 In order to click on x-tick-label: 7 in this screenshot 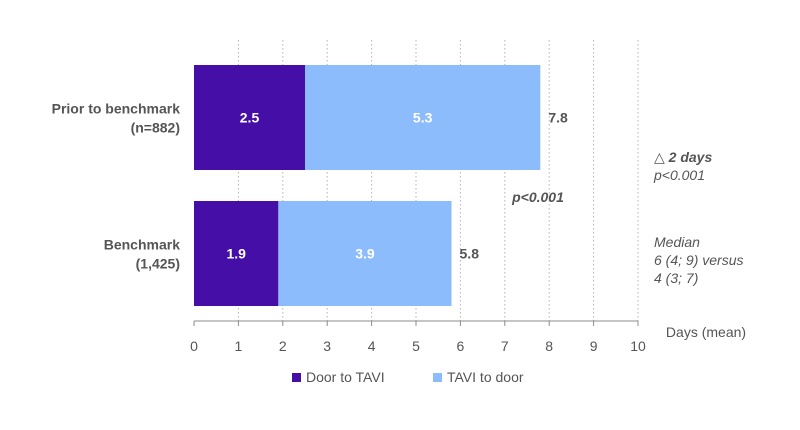, I will do `click(505, 346)`.